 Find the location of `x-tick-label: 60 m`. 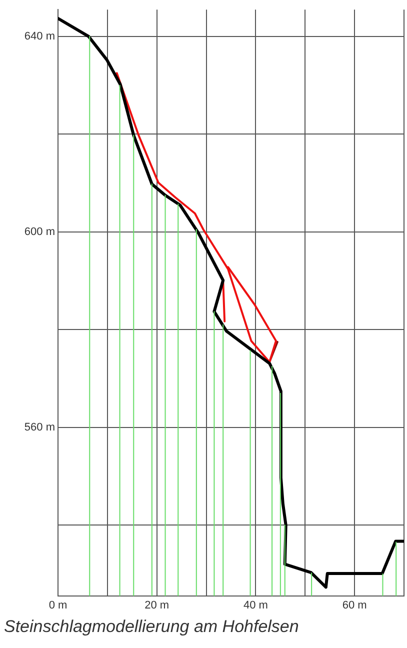

x-tick-label: 60 m is located at coordinates (354, 606).